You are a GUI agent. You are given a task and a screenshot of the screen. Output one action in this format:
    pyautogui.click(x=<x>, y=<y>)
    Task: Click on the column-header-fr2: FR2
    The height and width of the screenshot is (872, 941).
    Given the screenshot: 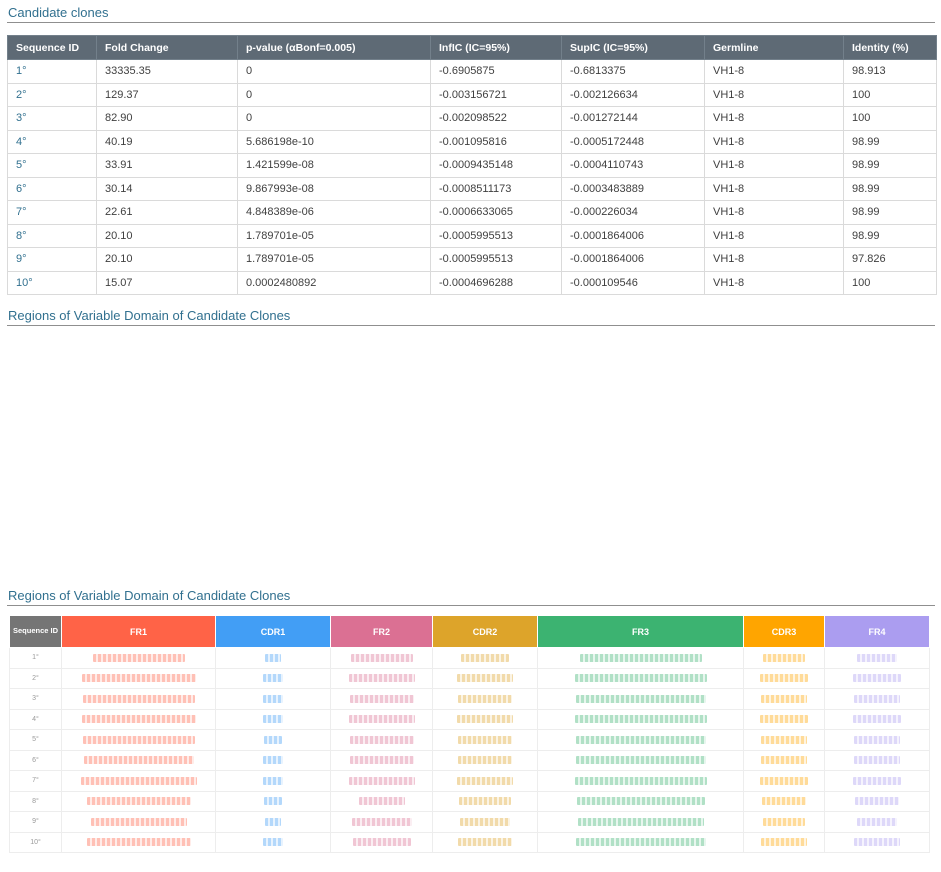 What is the action you would take?
    pyautogui.click(x=381, y=631)
    